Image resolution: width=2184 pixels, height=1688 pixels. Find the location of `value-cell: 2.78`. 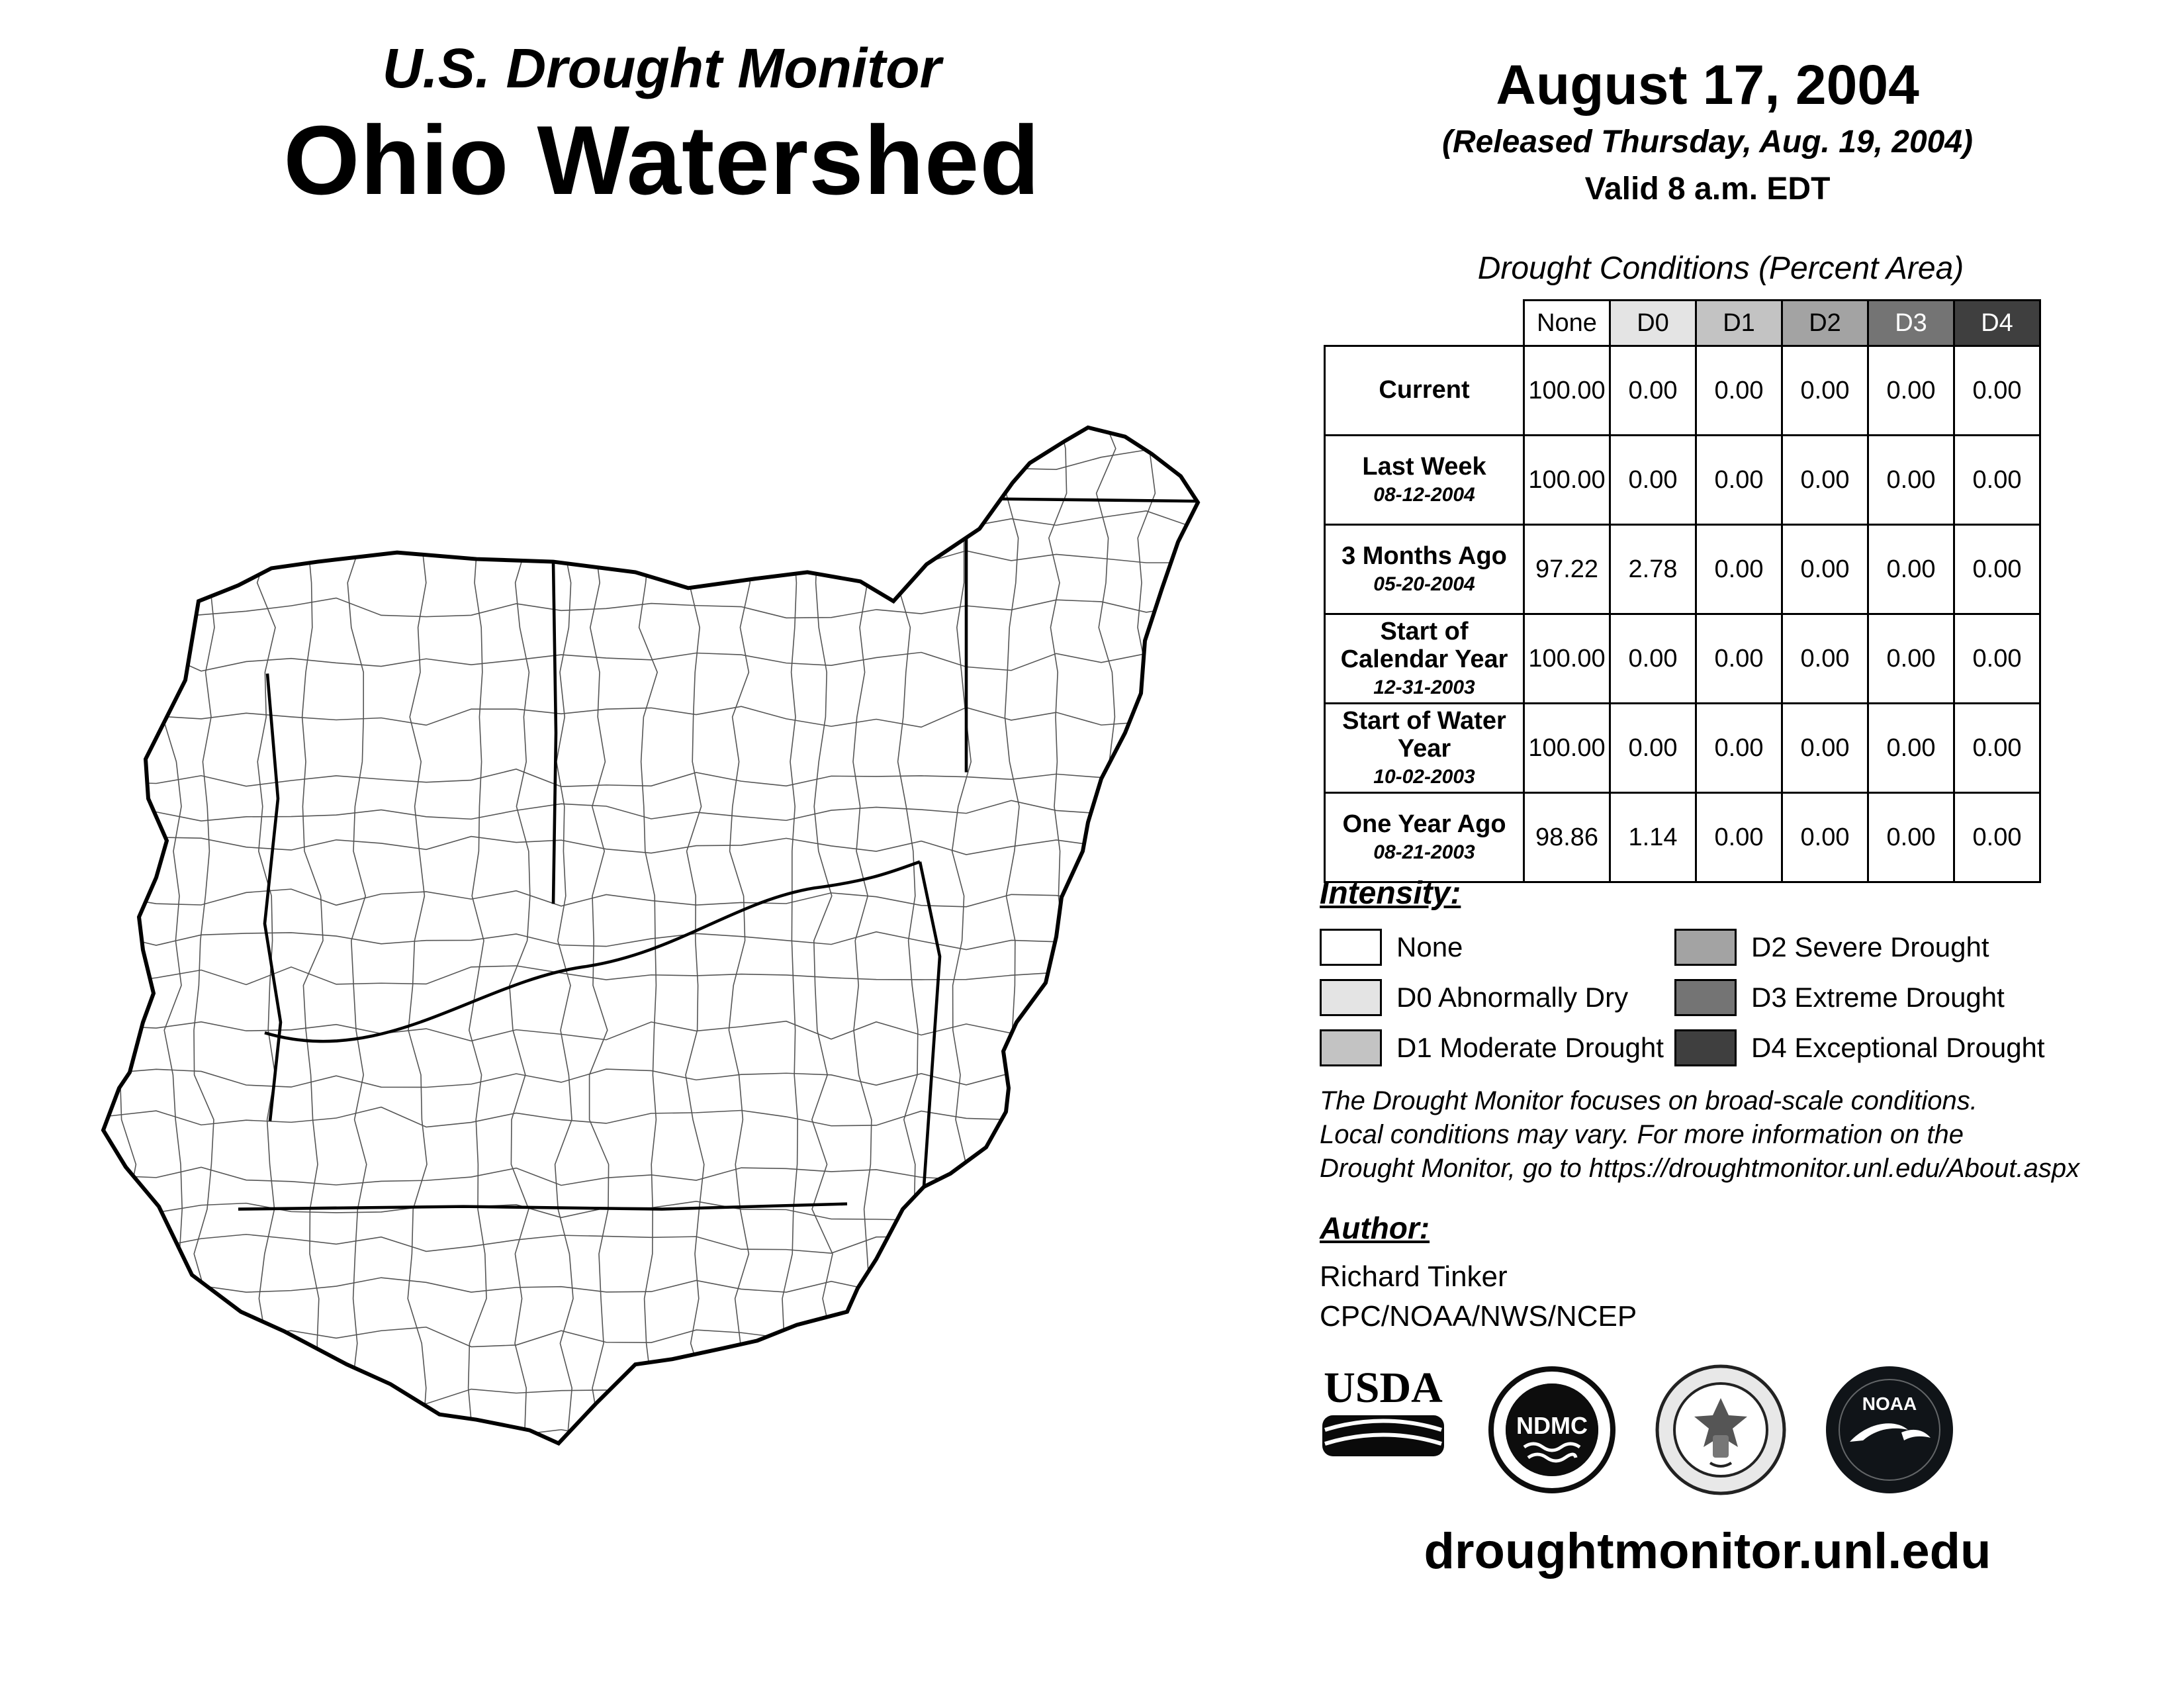

value-cell: 2.78 is located at coordinates (1653, 569).